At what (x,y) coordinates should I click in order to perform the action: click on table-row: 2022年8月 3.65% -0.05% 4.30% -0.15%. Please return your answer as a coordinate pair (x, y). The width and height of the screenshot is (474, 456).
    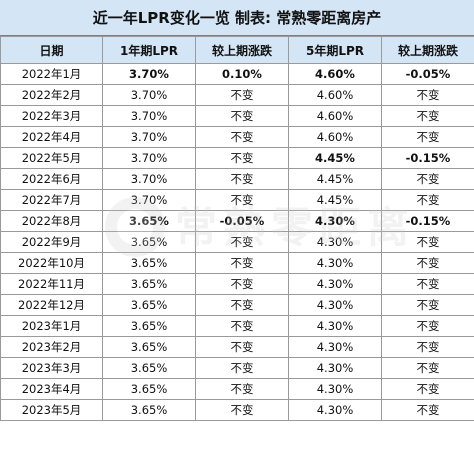
    Looking at the image, I should click on (237, 221).